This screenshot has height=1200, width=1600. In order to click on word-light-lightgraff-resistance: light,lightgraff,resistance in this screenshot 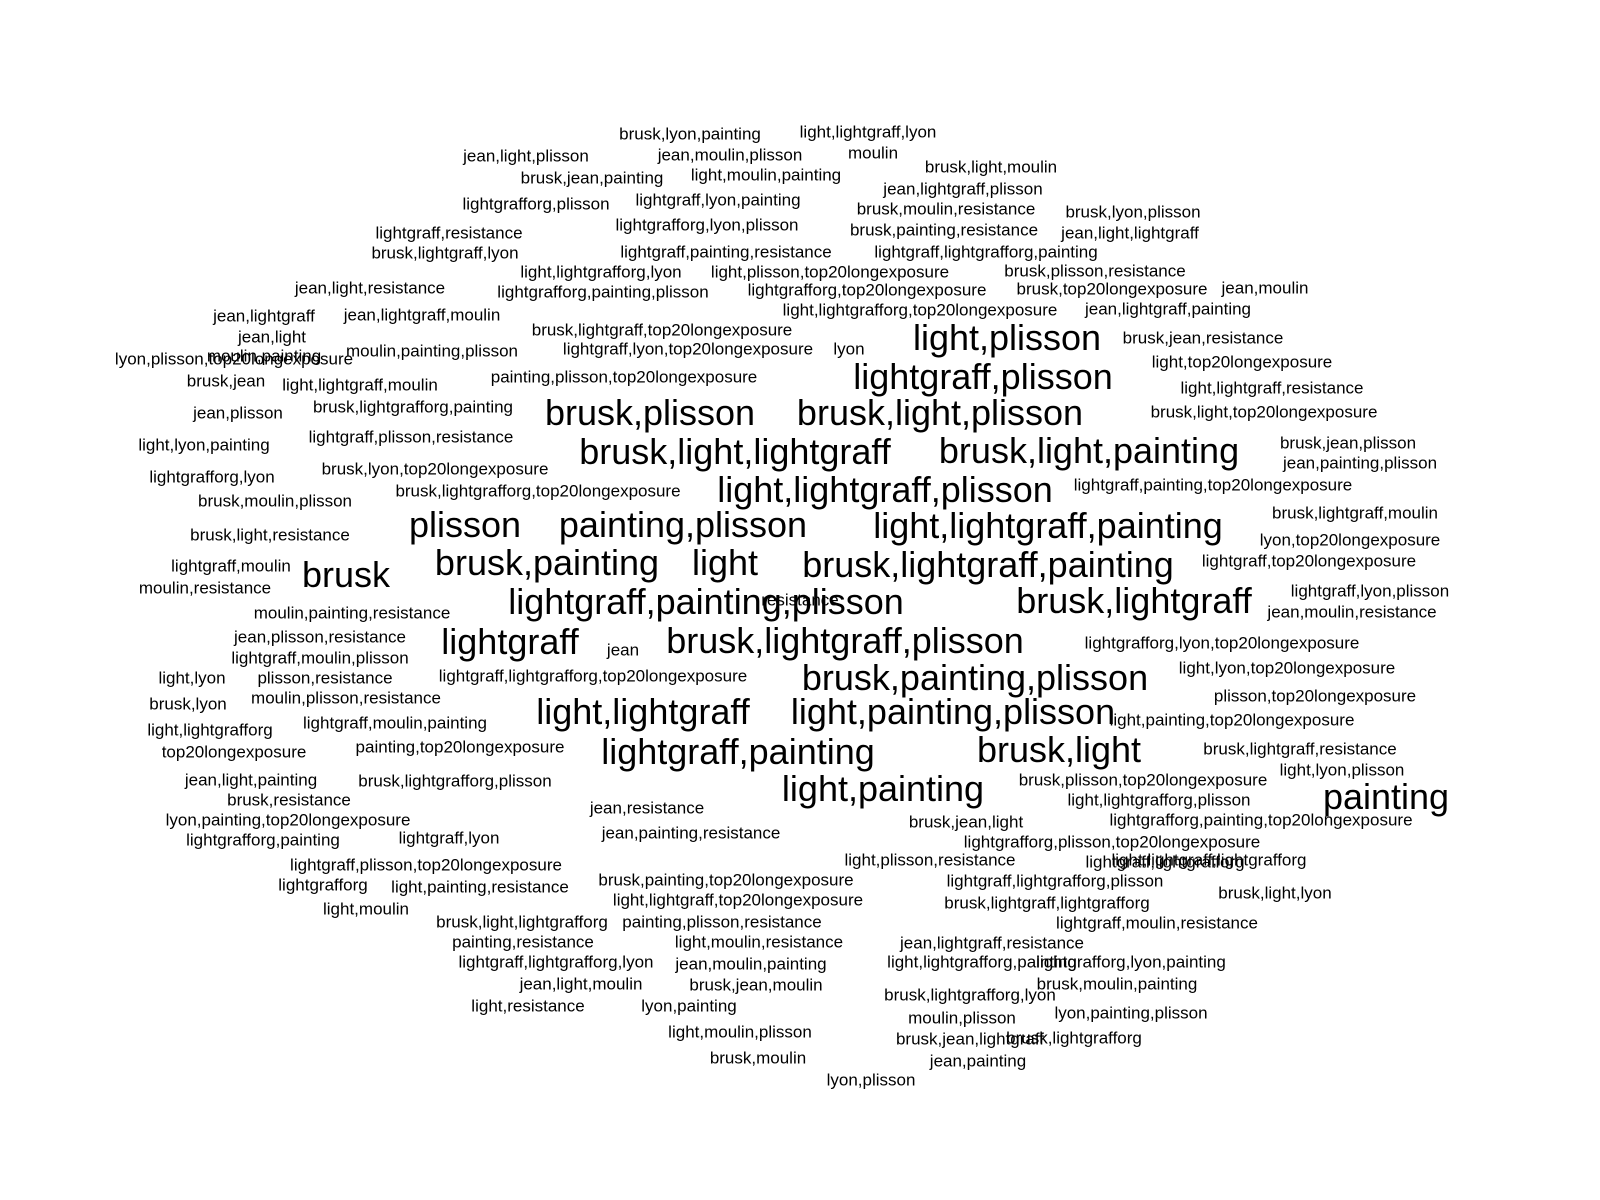, I will do `click(1272, 388)`.